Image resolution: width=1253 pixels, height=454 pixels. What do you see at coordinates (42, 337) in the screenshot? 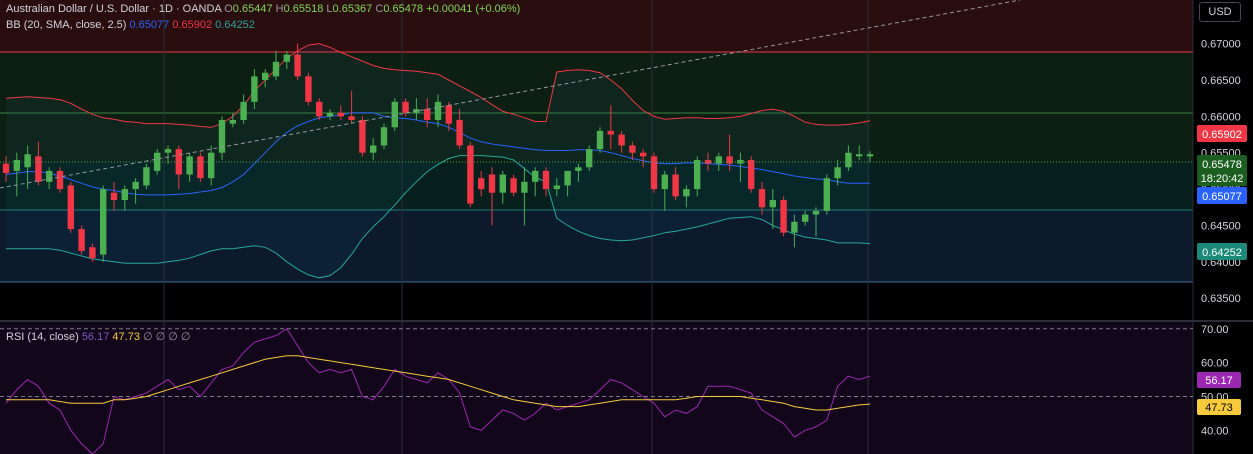
I see `rsi-label: RSI (14, close)` at bounding box center [42, 337].